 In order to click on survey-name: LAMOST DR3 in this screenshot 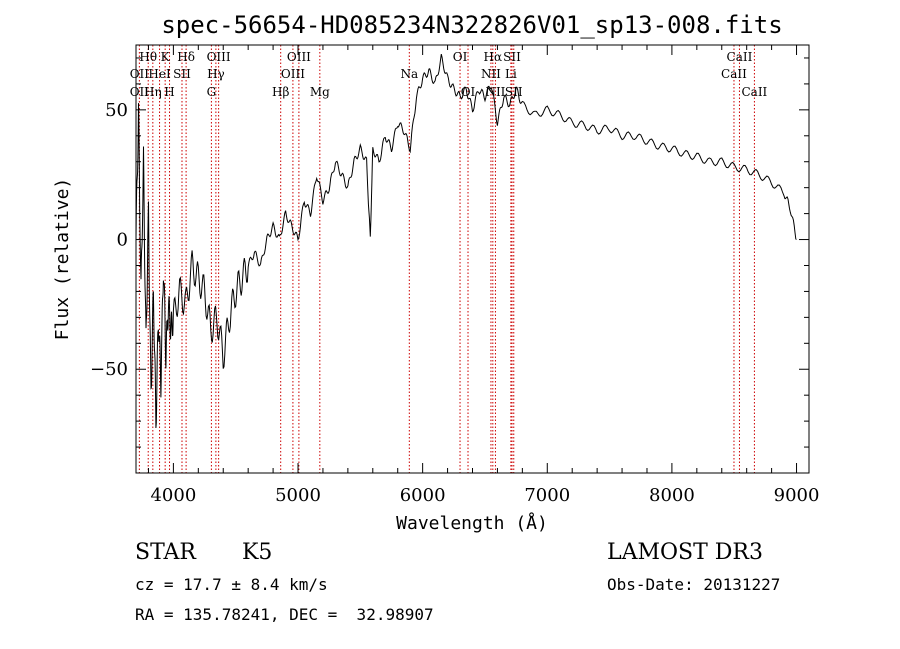, I will do `click(685, 552)`.